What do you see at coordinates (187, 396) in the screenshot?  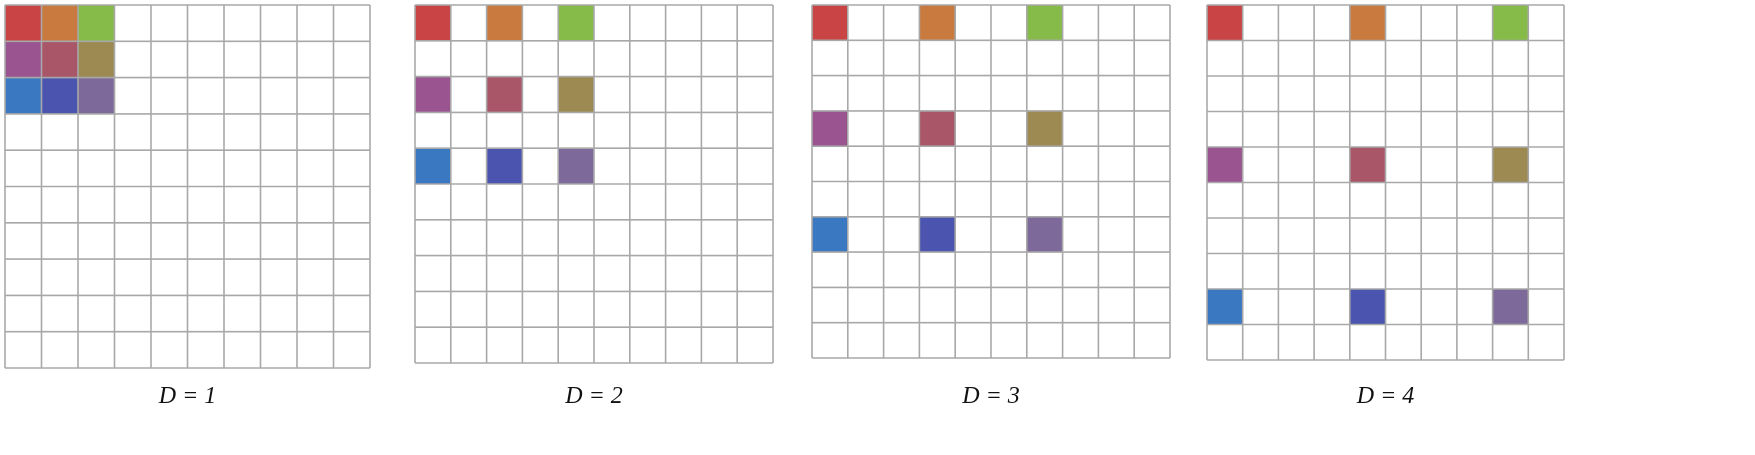 I see `panel-label: D = 1` at bounding box center [187, 396].